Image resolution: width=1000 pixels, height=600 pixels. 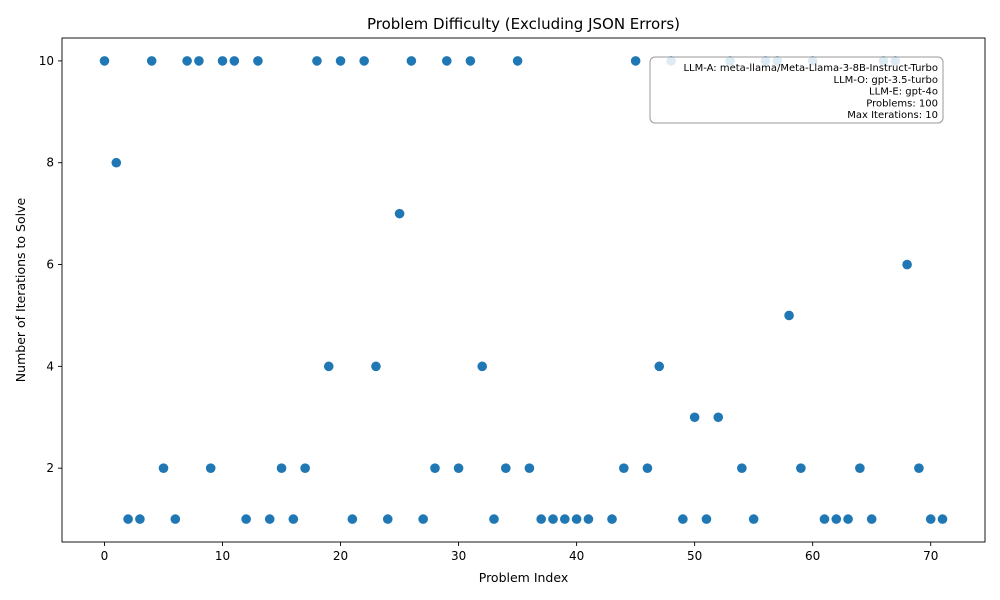 What do you see at coordinates (50, 163) in the screenshot?
I see `y-tick-label: 8` at bounding box center [50, 163].